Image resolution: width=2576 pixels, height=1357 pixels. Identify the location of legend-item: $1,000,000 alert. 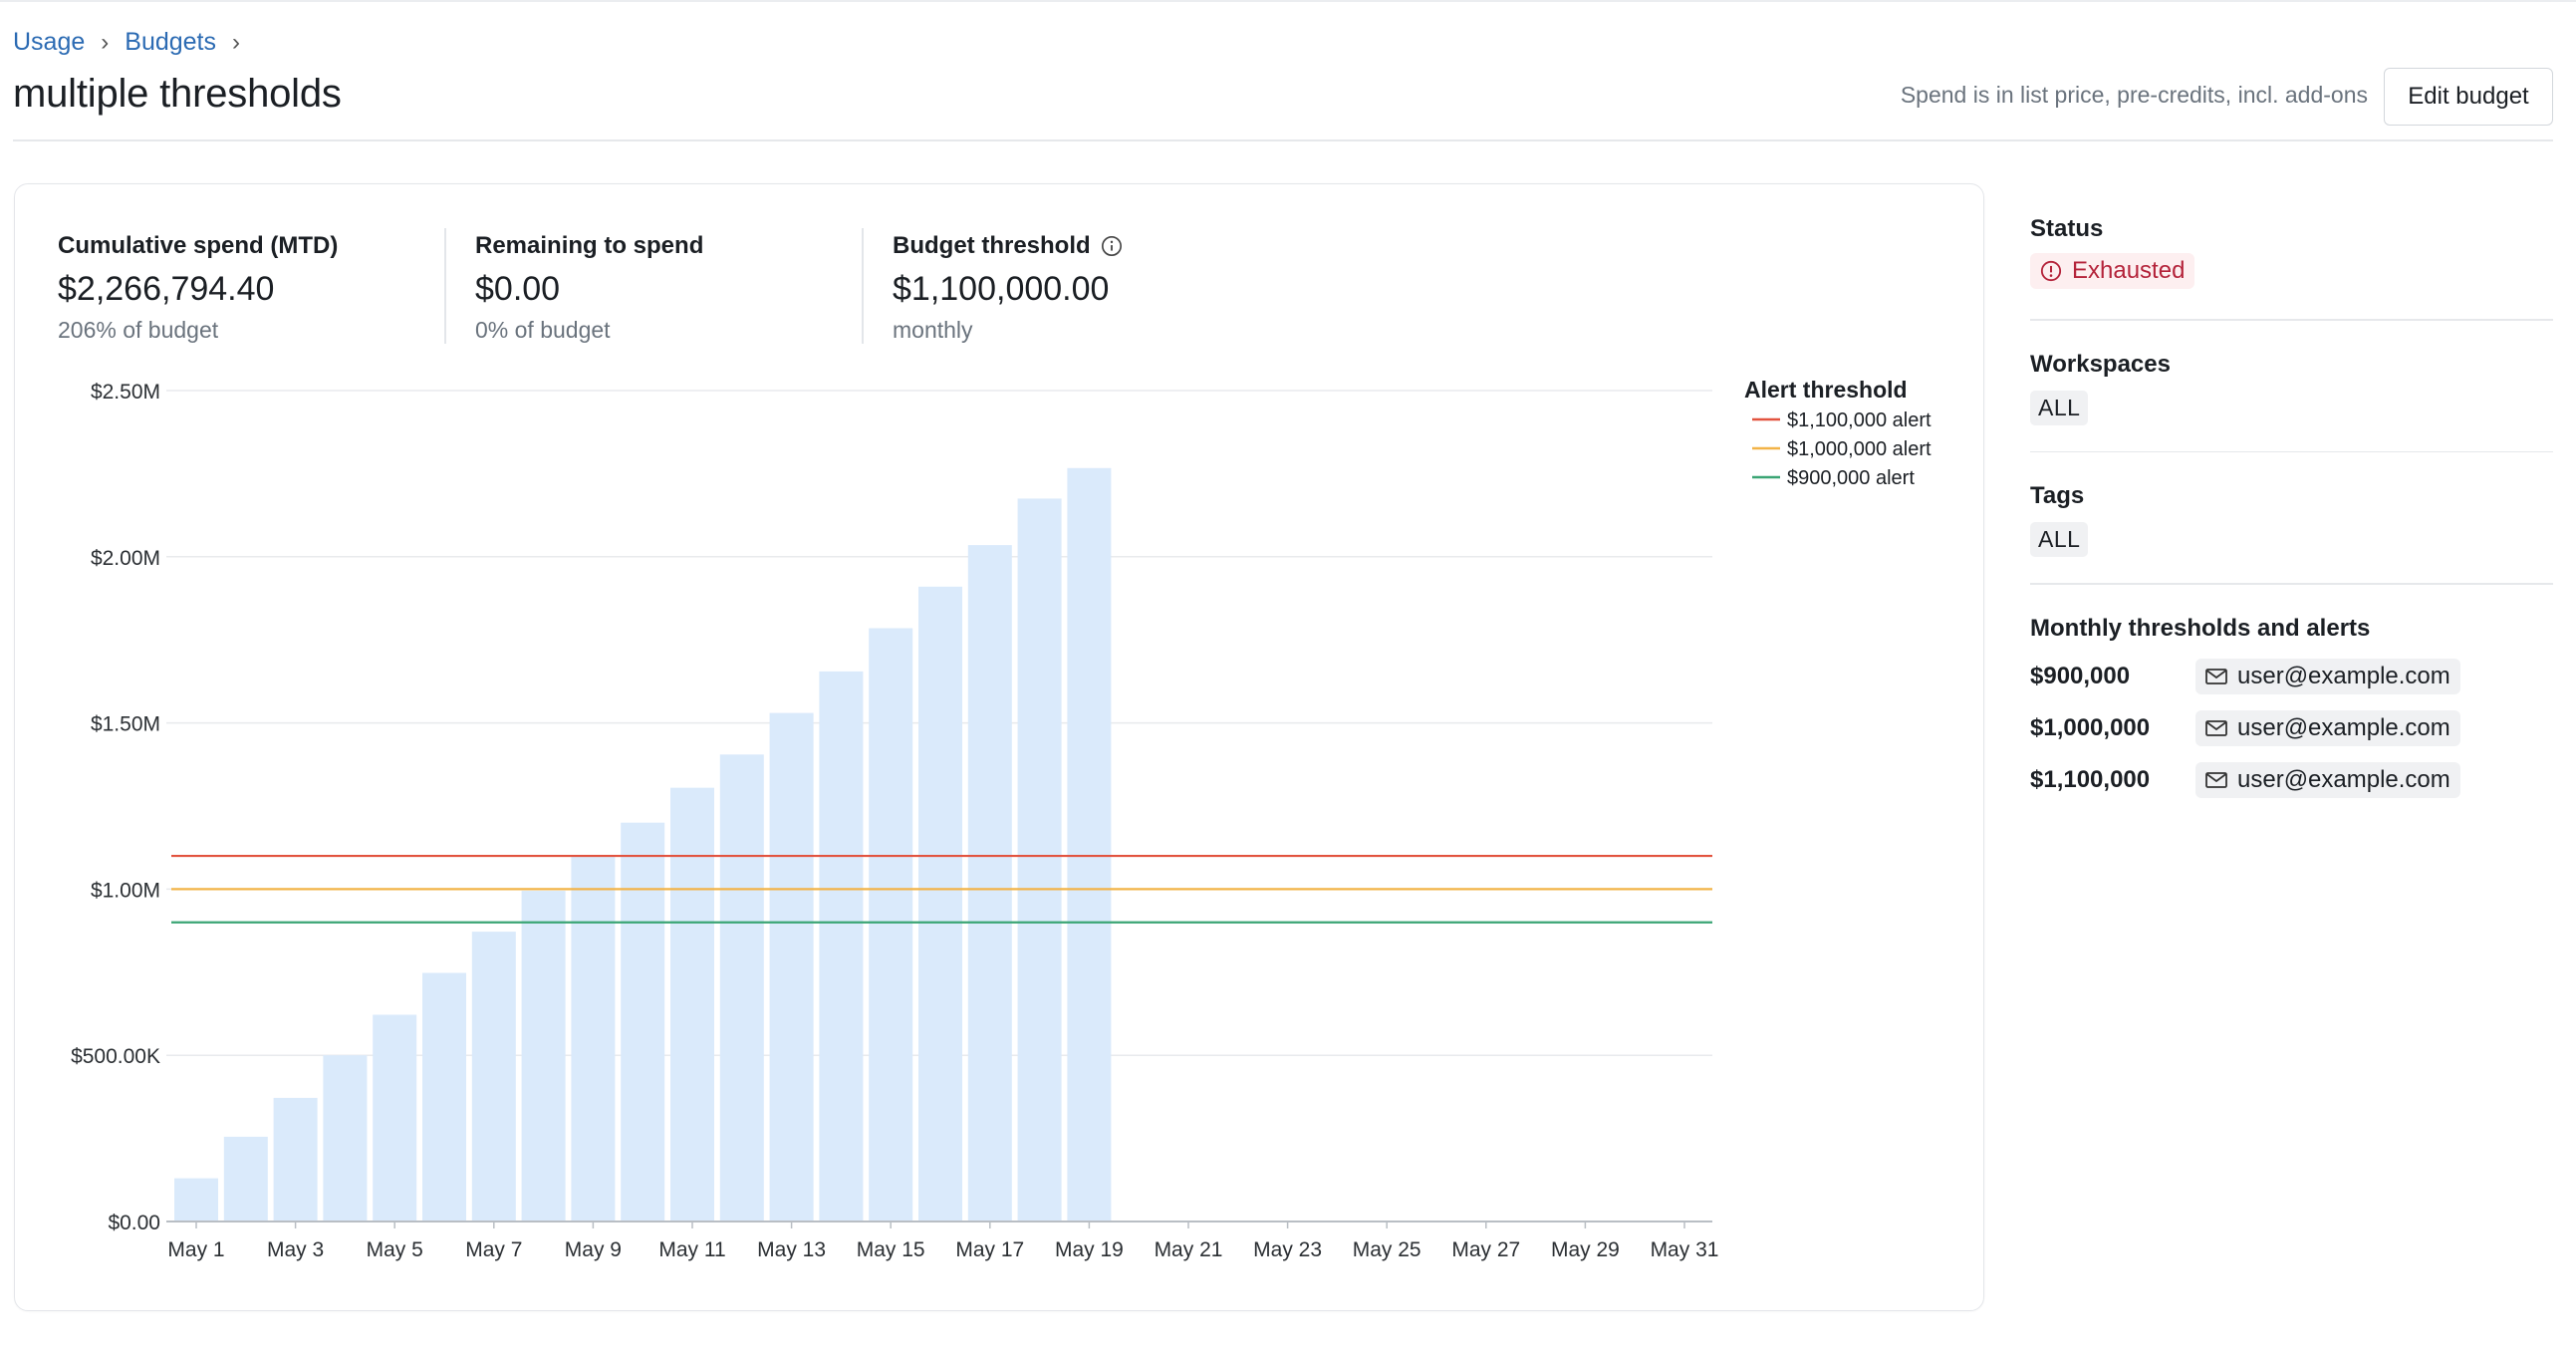
(1859, 449).